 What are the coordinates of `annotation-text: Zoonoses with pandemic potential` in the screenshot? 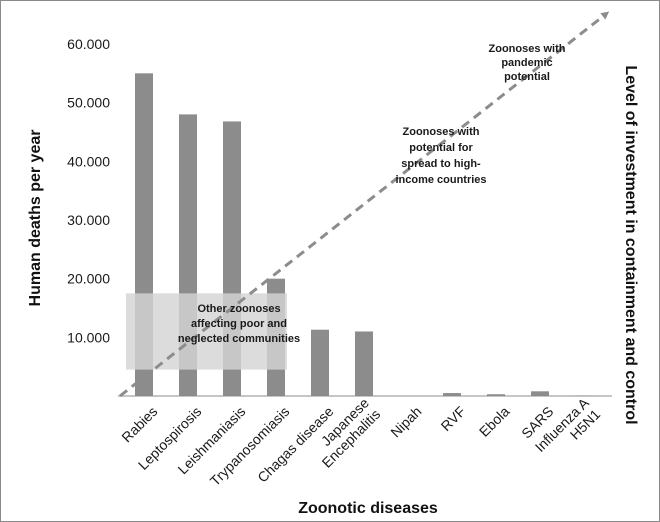 It's located at (527, 63).